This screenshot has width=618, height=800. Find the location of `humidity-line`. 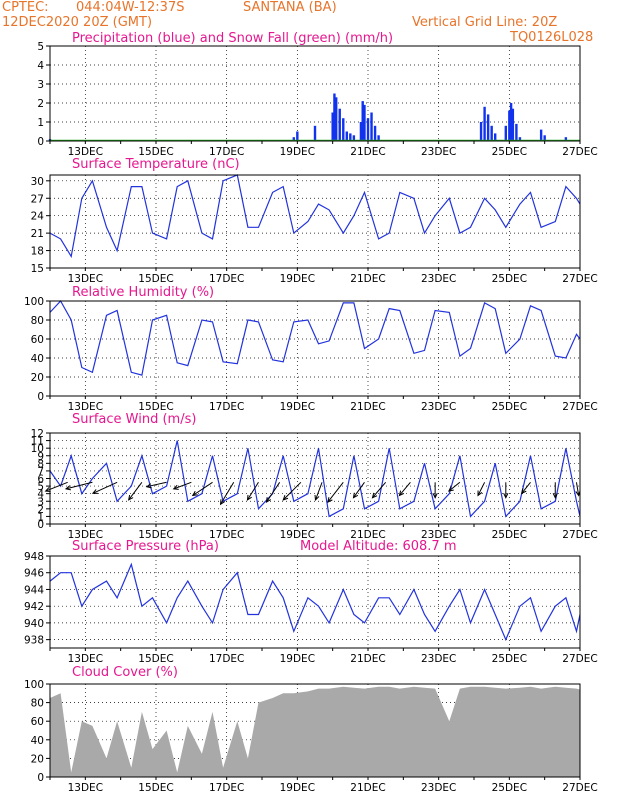

humidity-line is located at coordinates (315, 337).